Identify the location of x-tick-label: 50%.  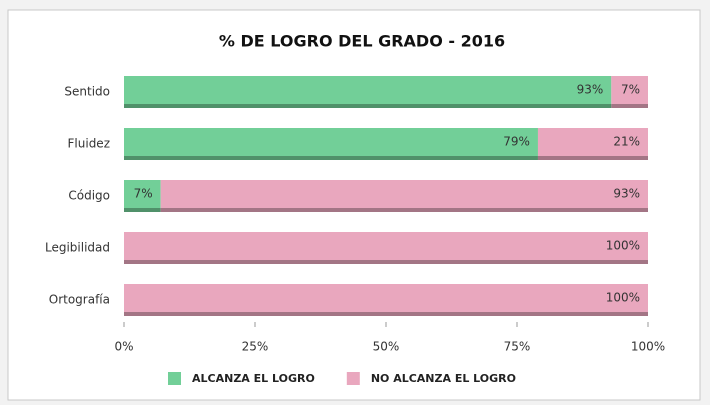
(386, 347).